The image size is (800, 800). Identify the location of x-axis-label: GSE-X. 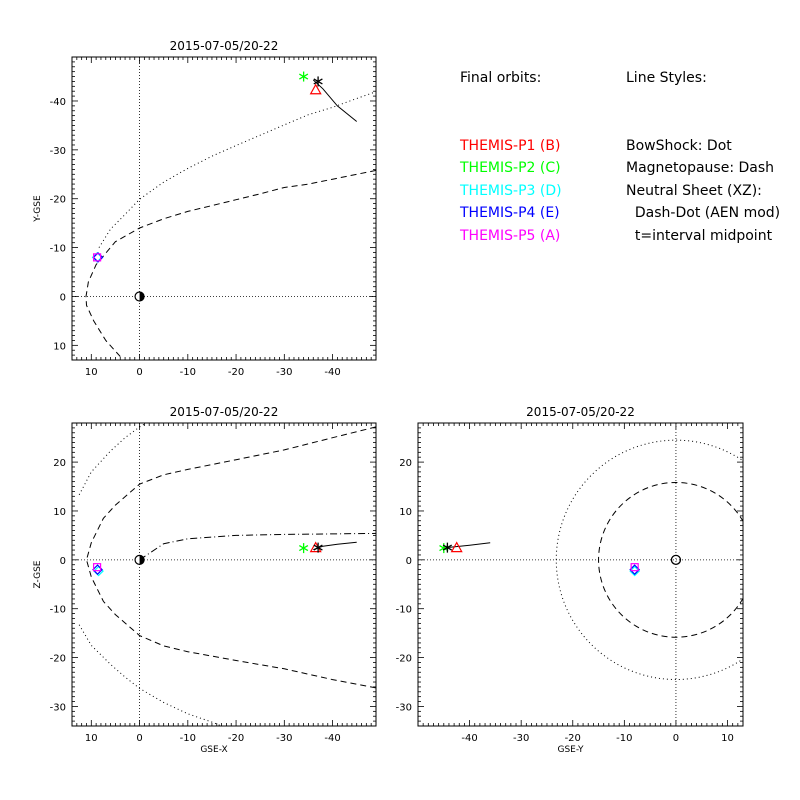
(213, 750).